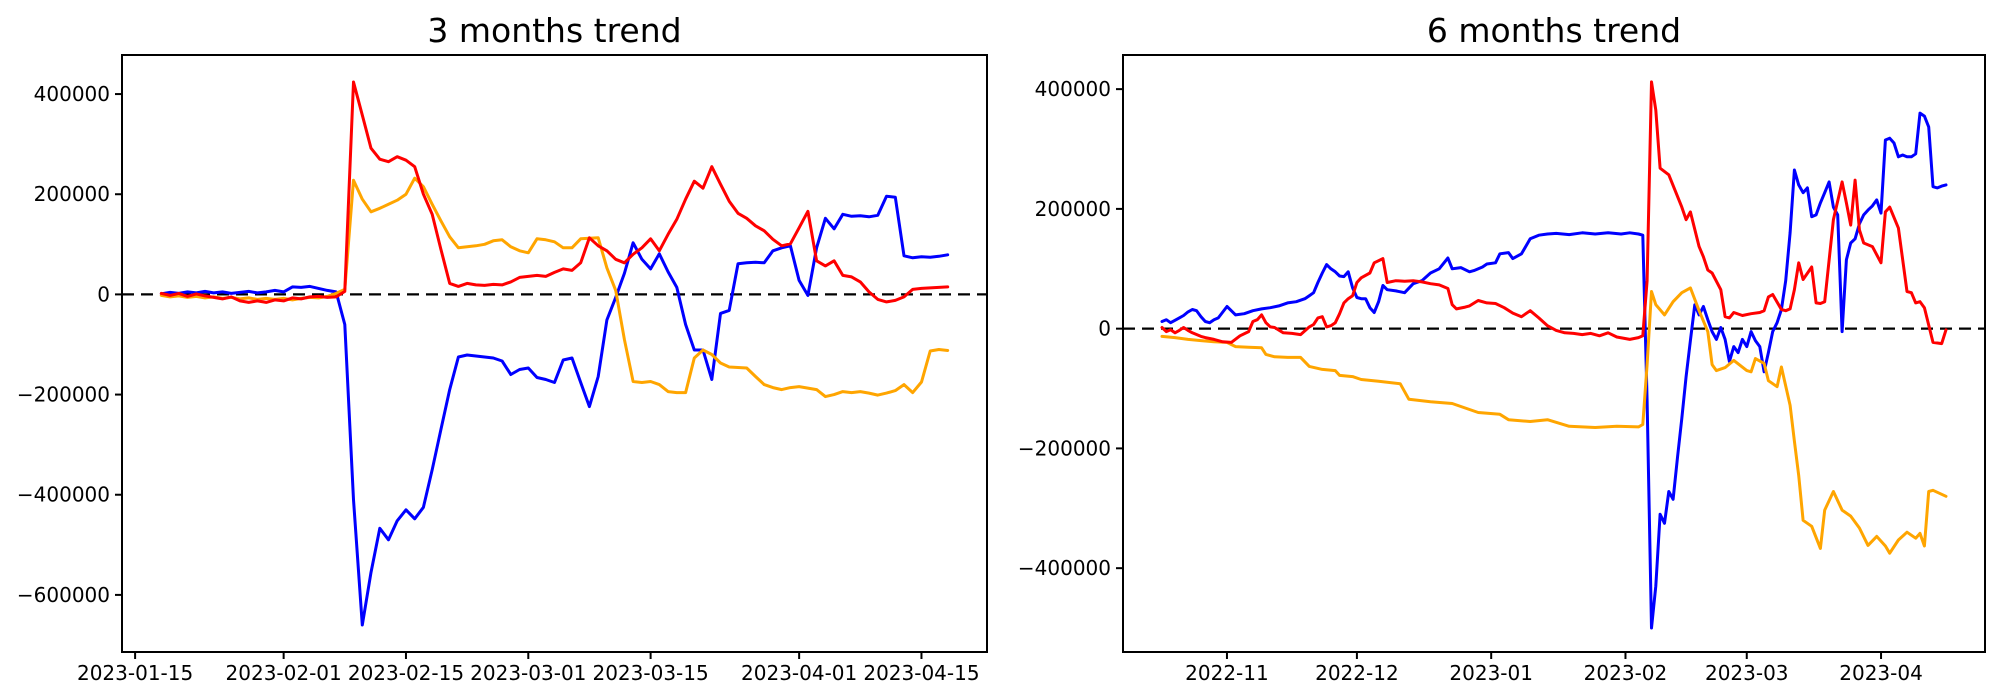 This screenshot has height=700, width=2000. I want to click on x-tick-label: 2023-03-15, so click(650, 673).